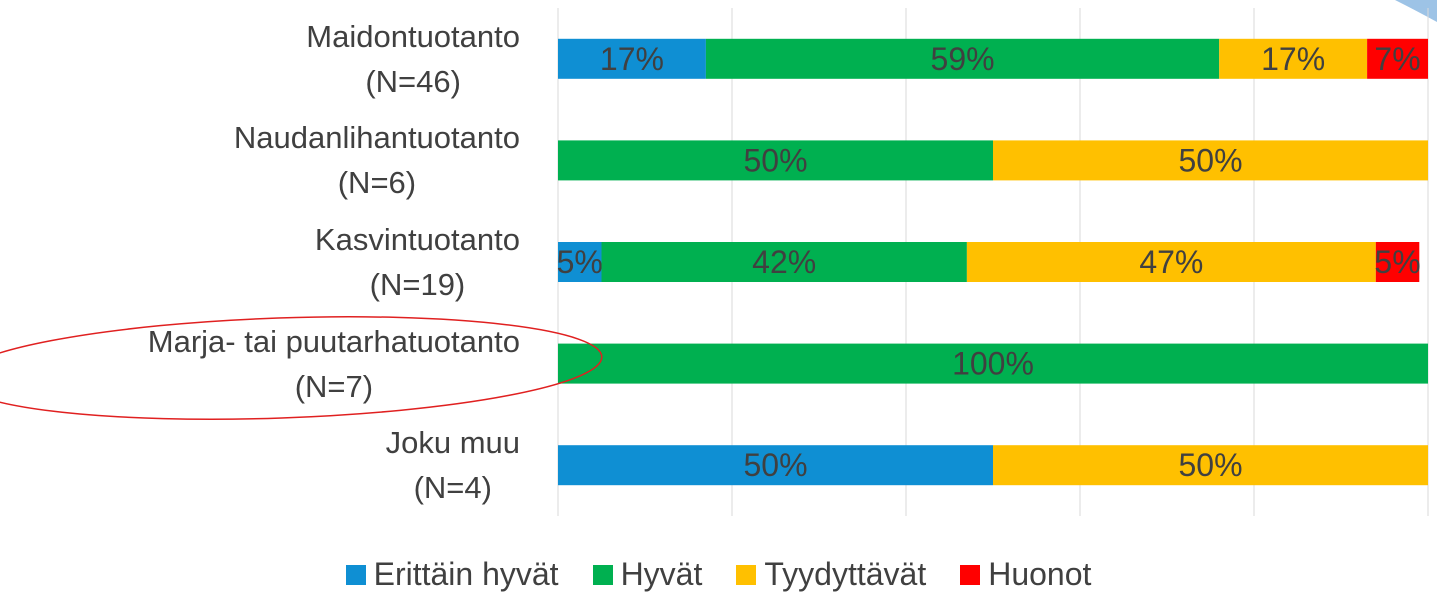 The height and width of the screenshot is (598, 1437). What do you see at coordinates (1416, 11) in the screenshot?
I see `corner-decoration` at bounding box center [1416, 11].